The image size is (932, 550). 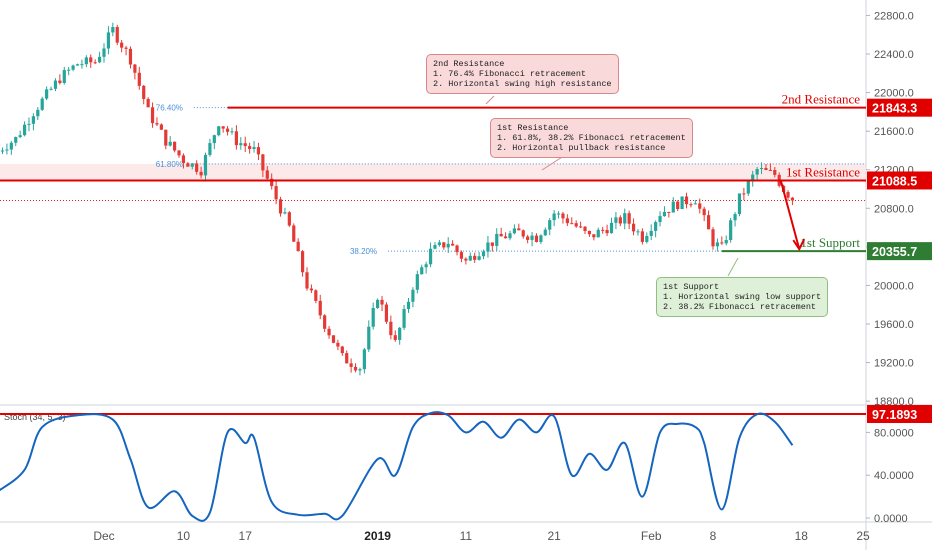 What do you see at coordinates (894, 364) in the screenshot?
I see `price-tick-label-9: 19200.0` at bounding box center [894, 364].